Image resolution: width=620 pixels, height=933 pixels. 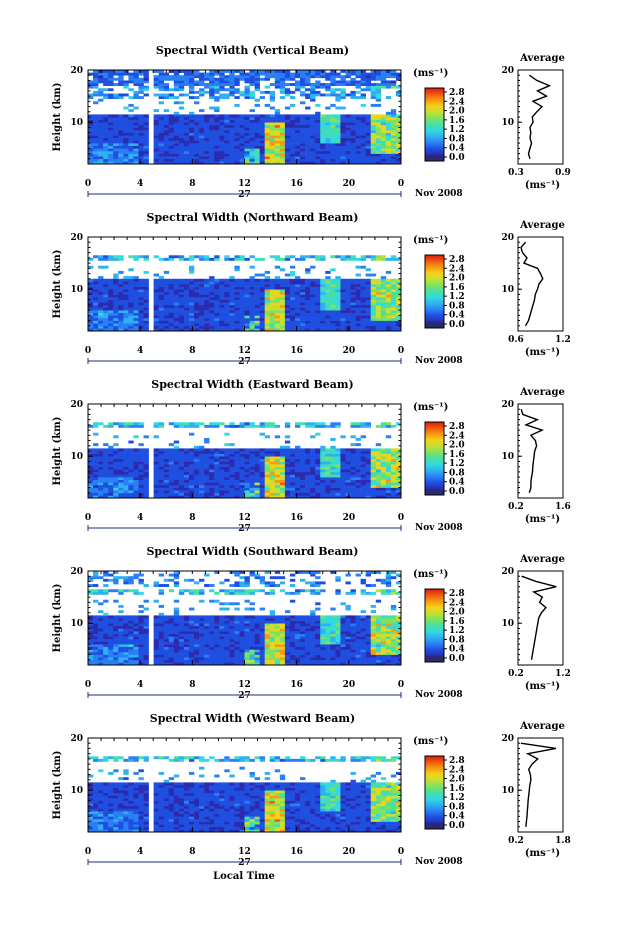 I want to click on average-title: Average, so click(x=542, y=58).